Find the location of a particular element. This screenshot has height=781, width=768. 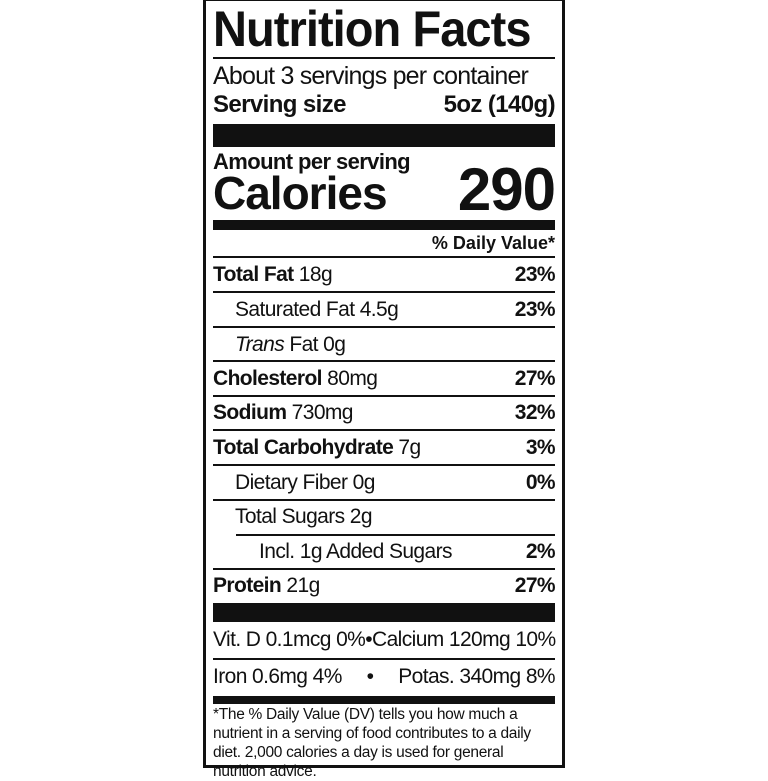

calories-value: 290 is located at coordinates (506, 189).